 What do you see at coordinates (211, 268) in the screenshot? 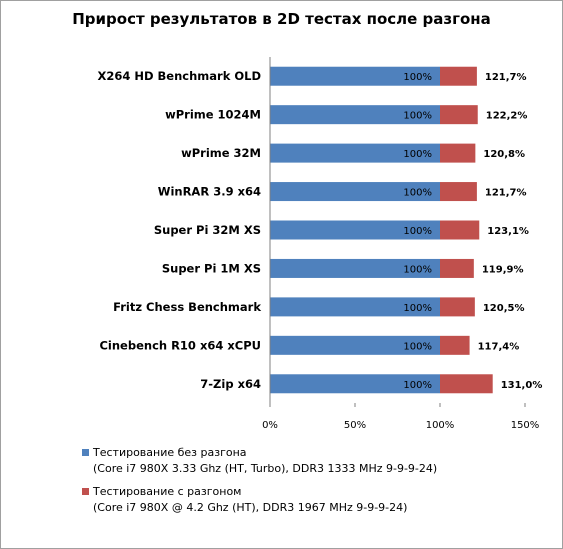
I see `category-label: Super Pi 1M XS` at bounding box center [211, 268].